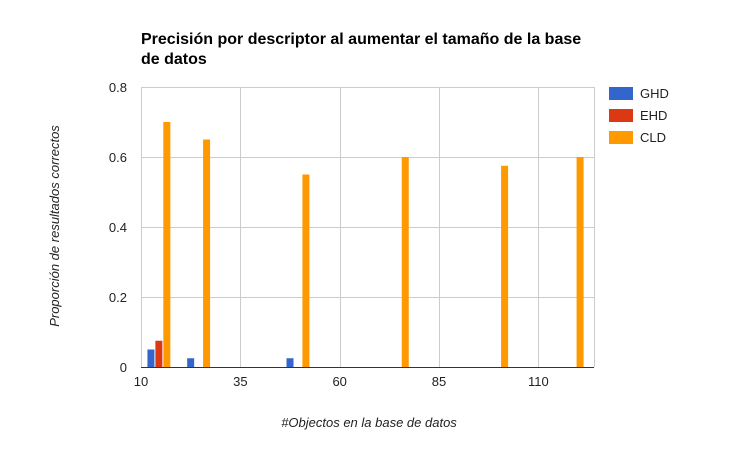 This screenshot has height=455, width=735. Describe the element at coordinates (174, 59) in the screenshot. I see `chart-title-line-2: de datos` at that location.